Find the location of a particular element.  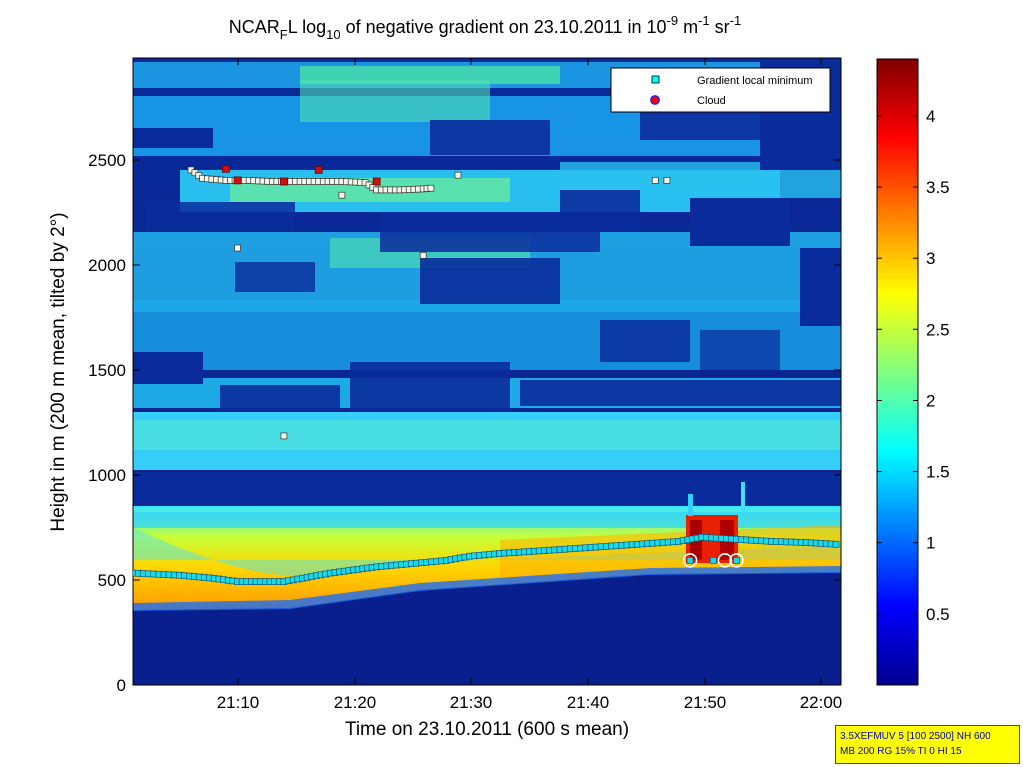

y-tick-label: 1500 is located at coordinates (107, 370).